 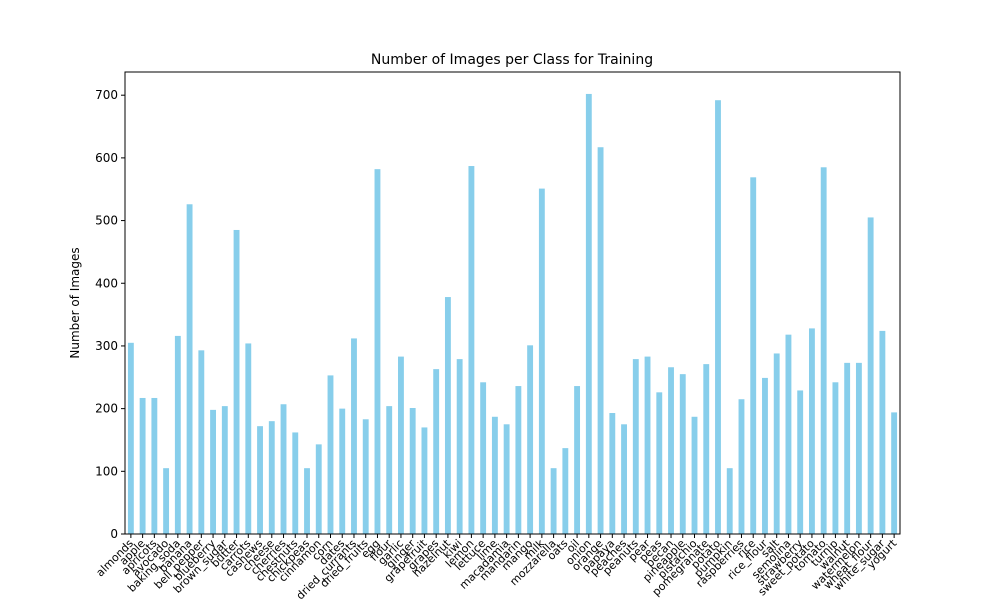 What do you see at coordinates (106, 409) in the screenshot?
I see `y-tick-label: 200` at bounding box center [106, 409].